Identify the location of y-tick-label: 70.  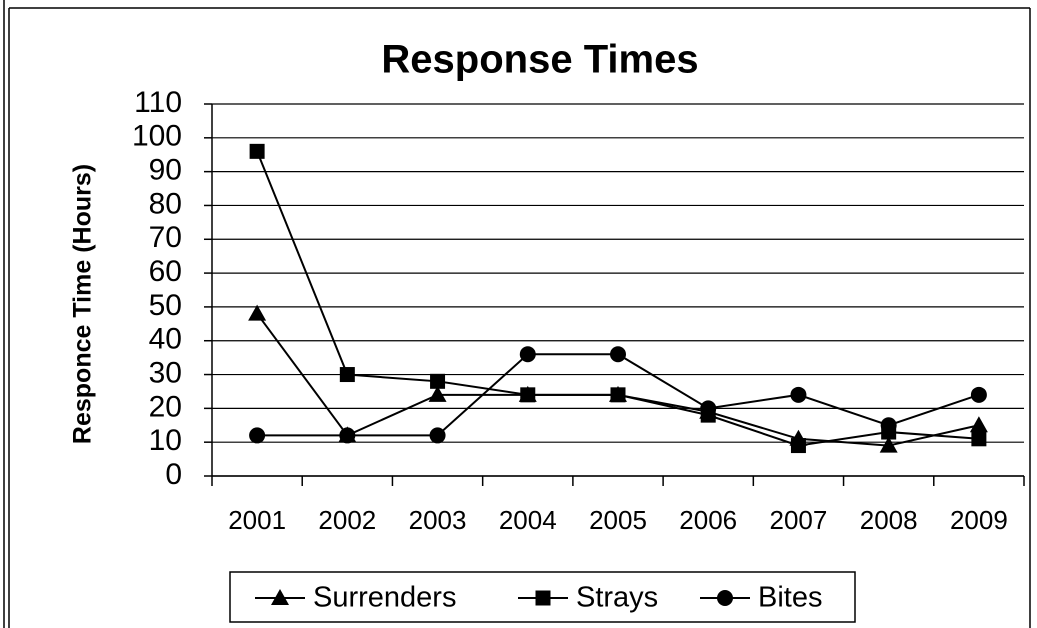
(165, 237).